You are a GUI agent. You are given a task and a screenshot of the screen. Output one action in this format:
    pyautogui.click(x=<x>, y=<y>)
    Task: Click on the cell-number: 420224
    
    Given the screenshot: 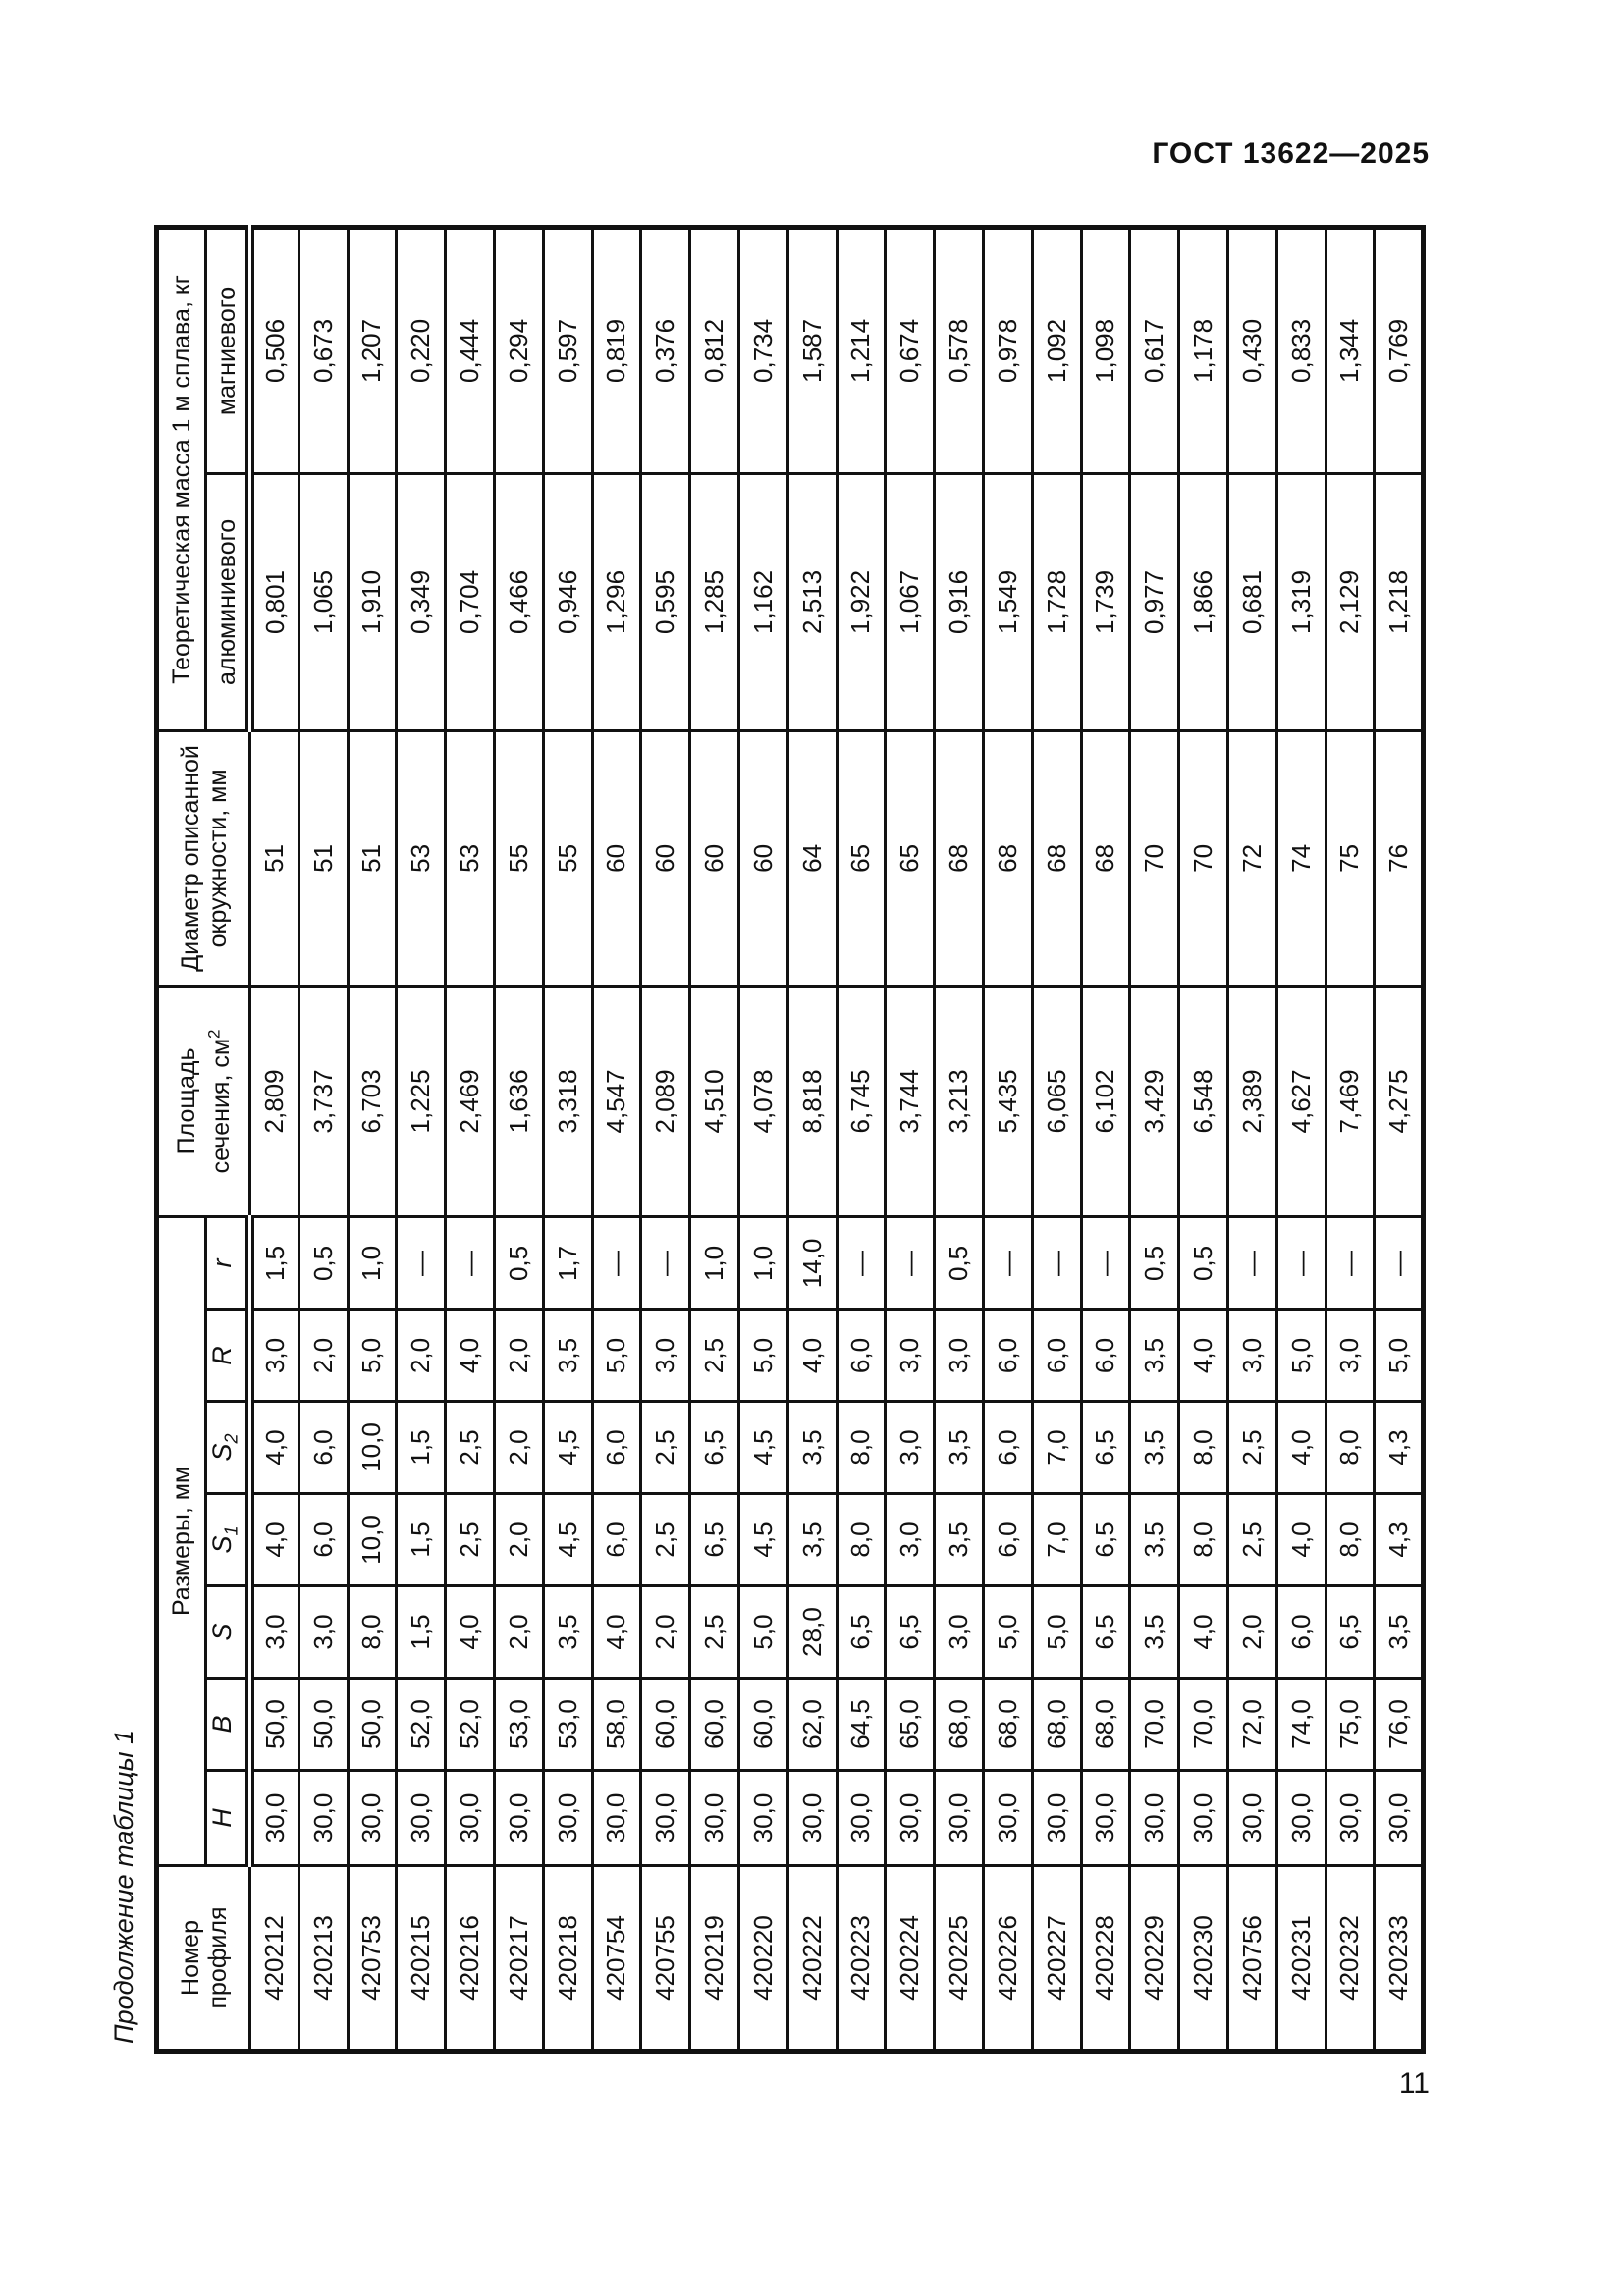 What is the action you would take?
    pyautogui.click(x=910, y=1958)
    